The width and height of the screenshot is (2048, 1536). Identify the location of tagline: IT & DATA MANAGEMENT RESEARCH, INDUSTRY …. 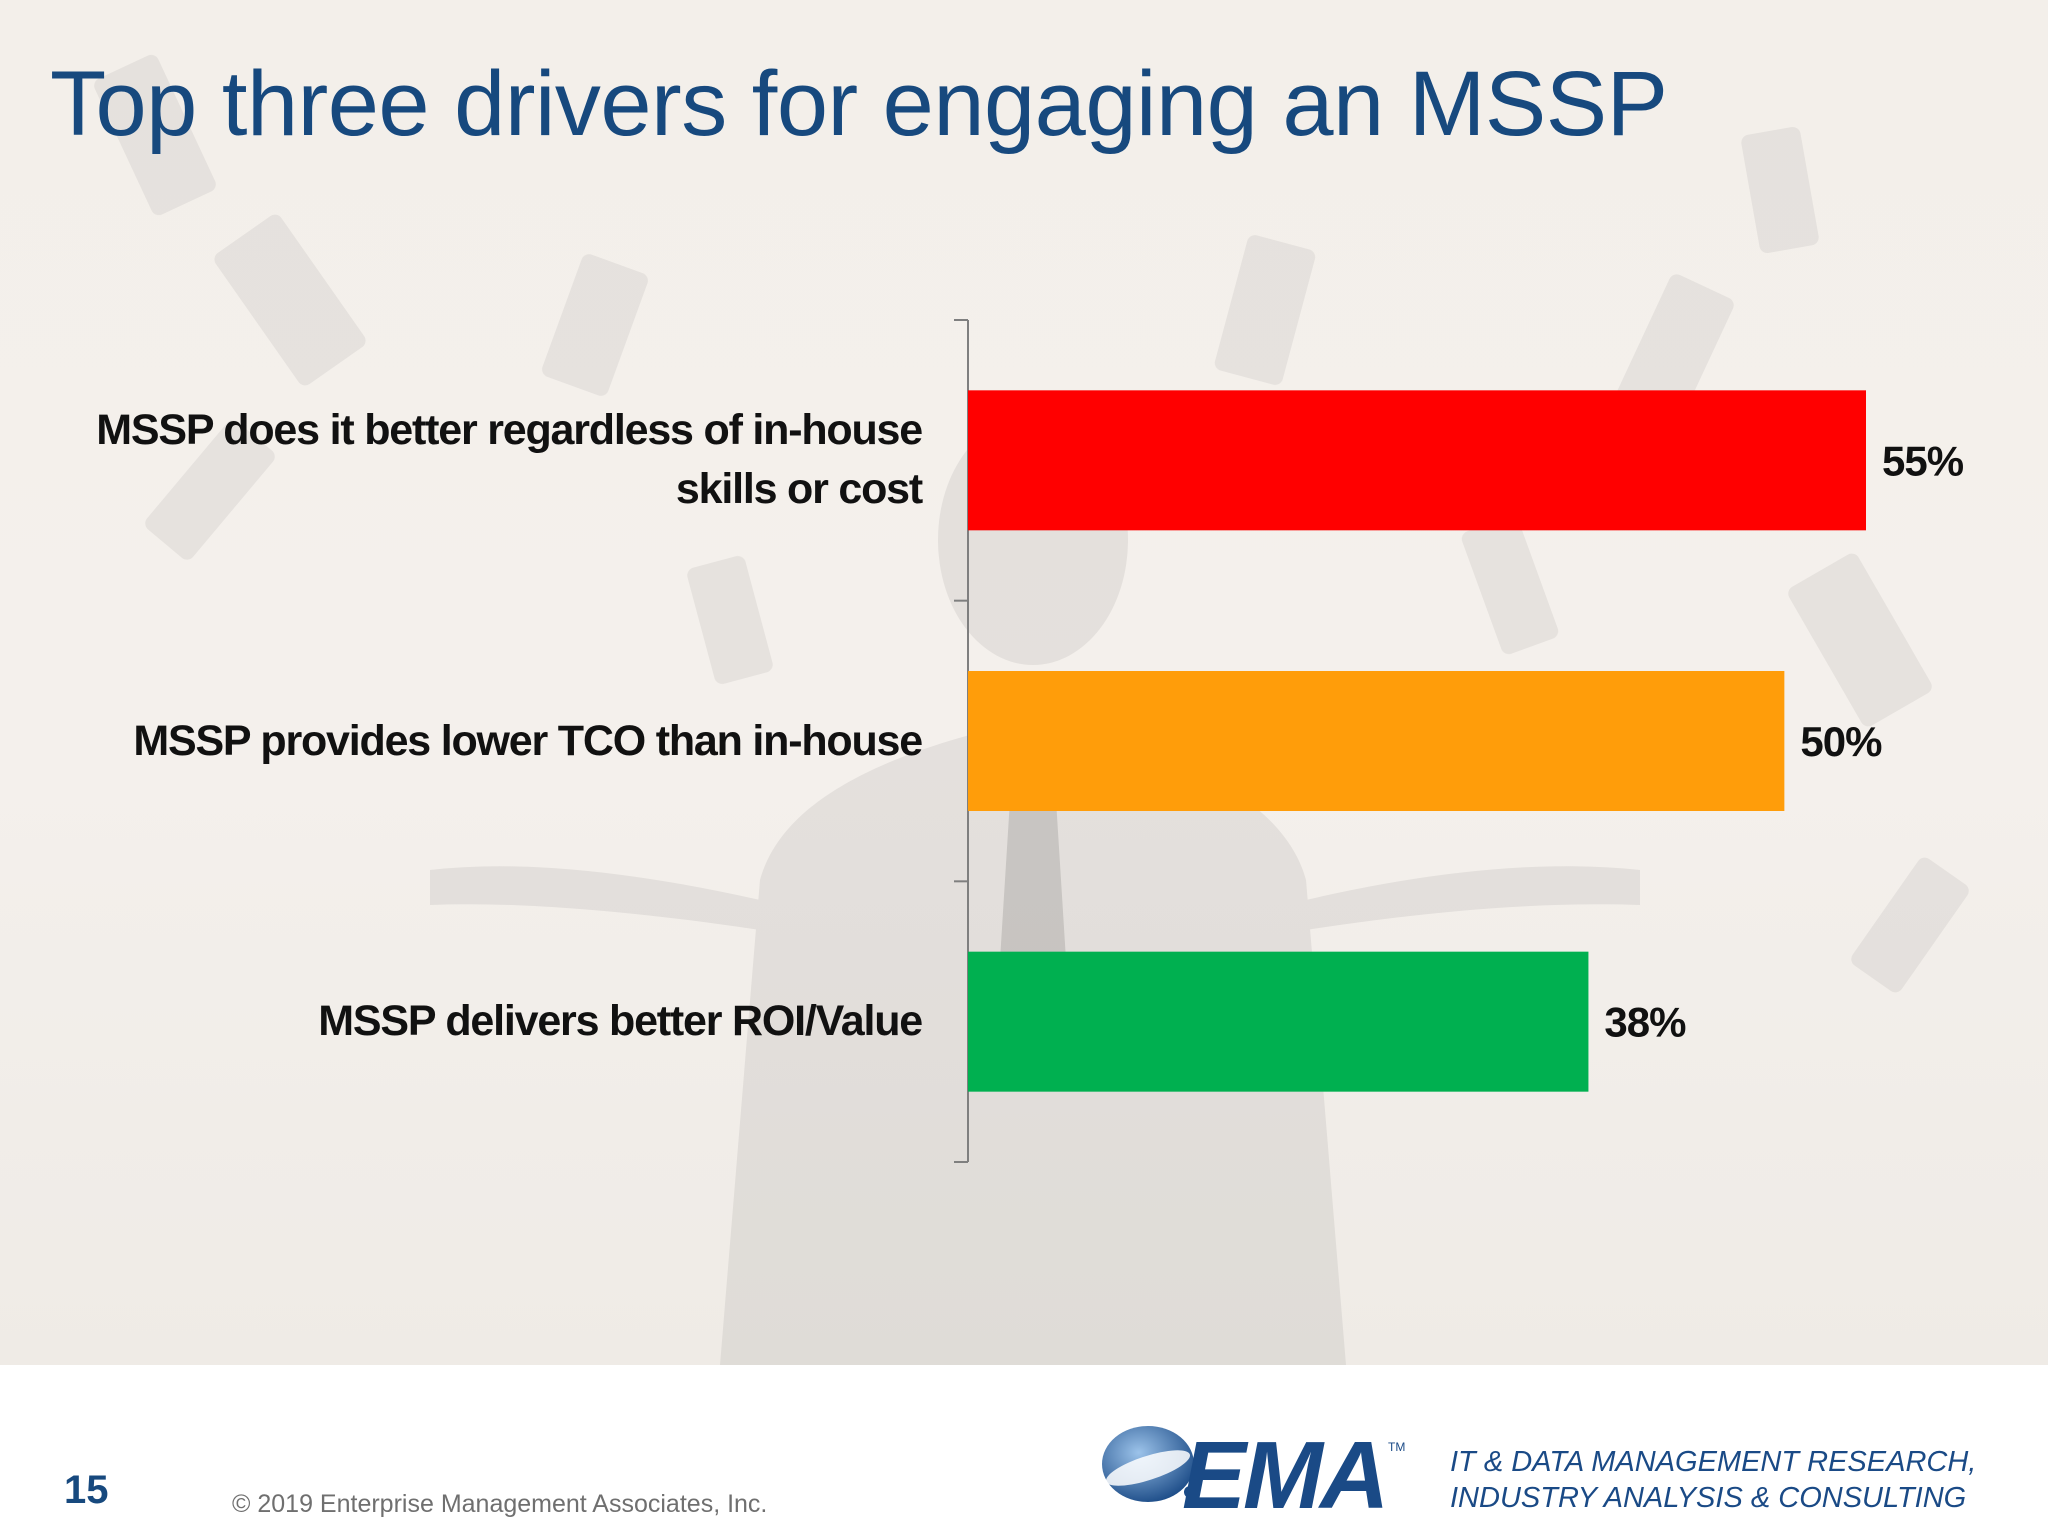
(1713, 1480).